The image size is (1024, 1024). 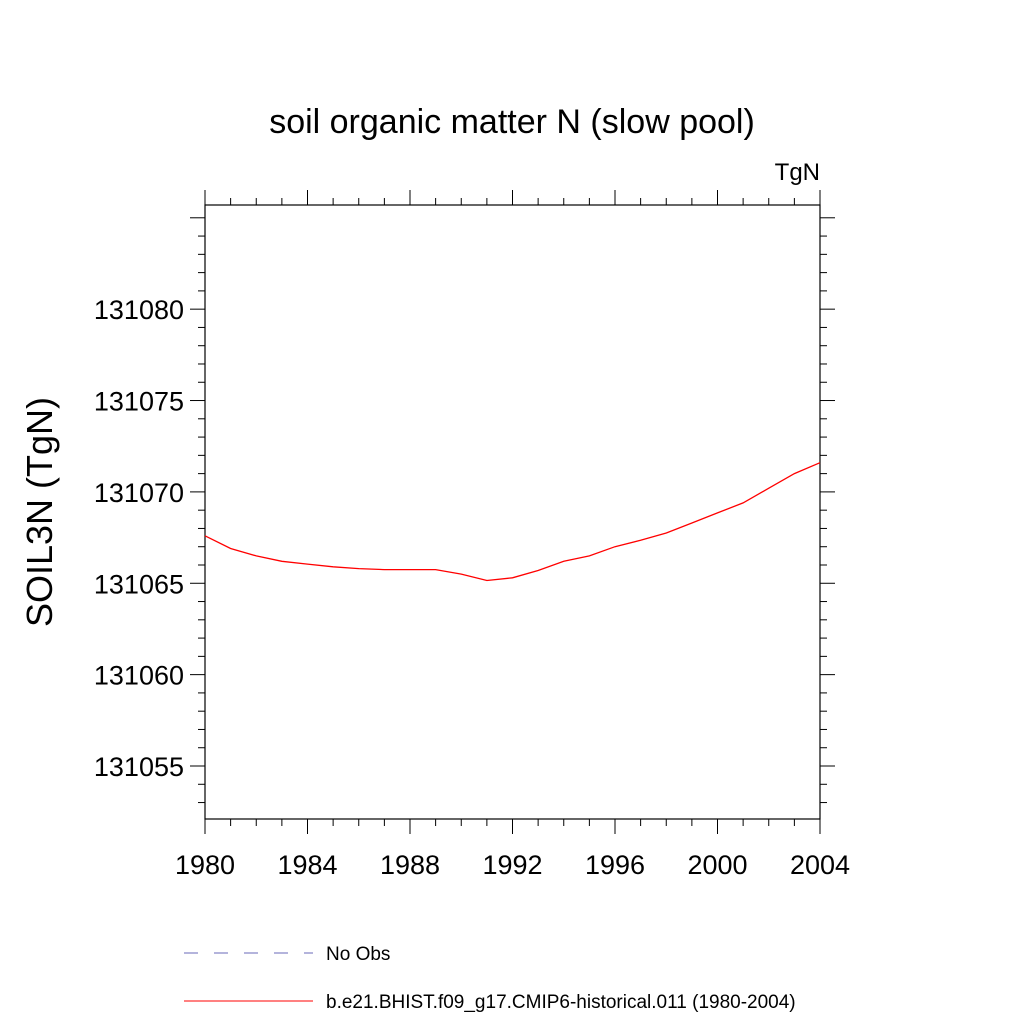 I want to click on series-line, so click(x=512, y=522).